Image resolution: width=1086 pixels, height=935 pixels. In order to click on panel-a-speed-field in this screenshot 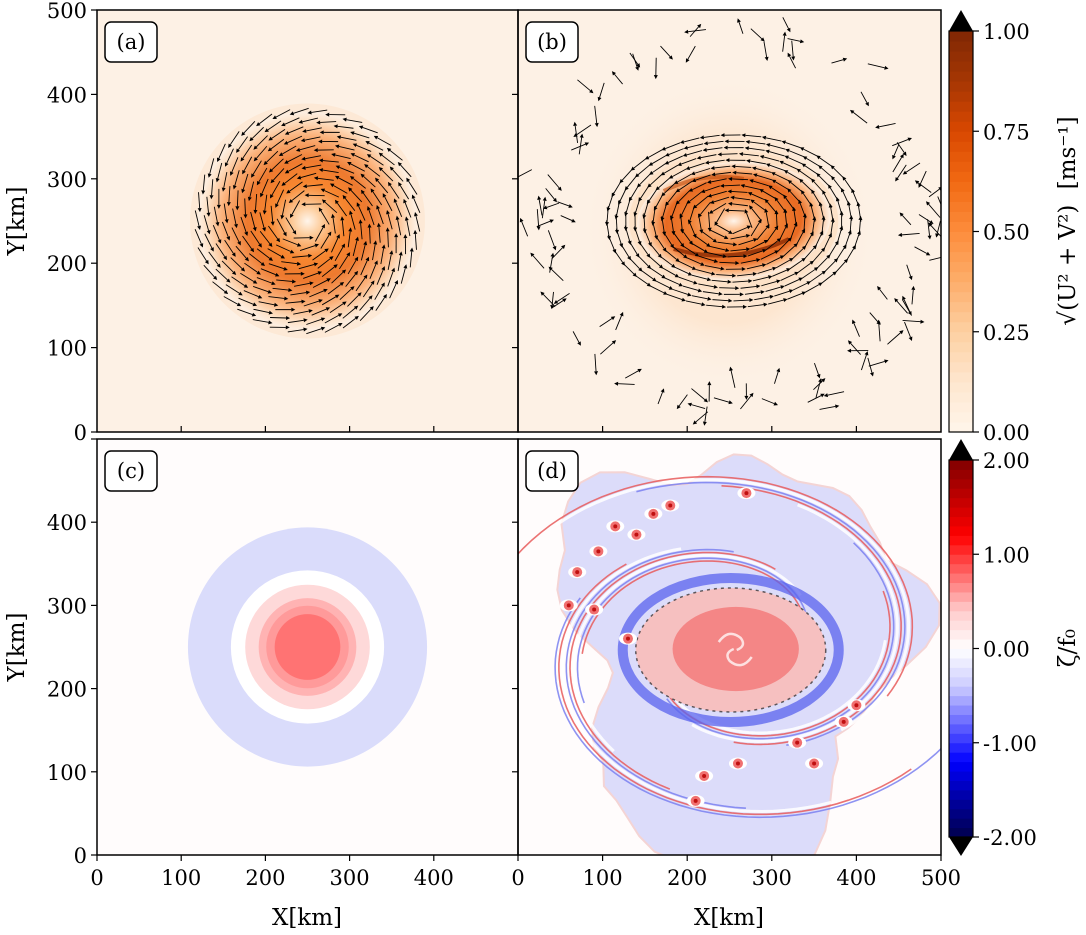, I will do `click(307, 221)`.